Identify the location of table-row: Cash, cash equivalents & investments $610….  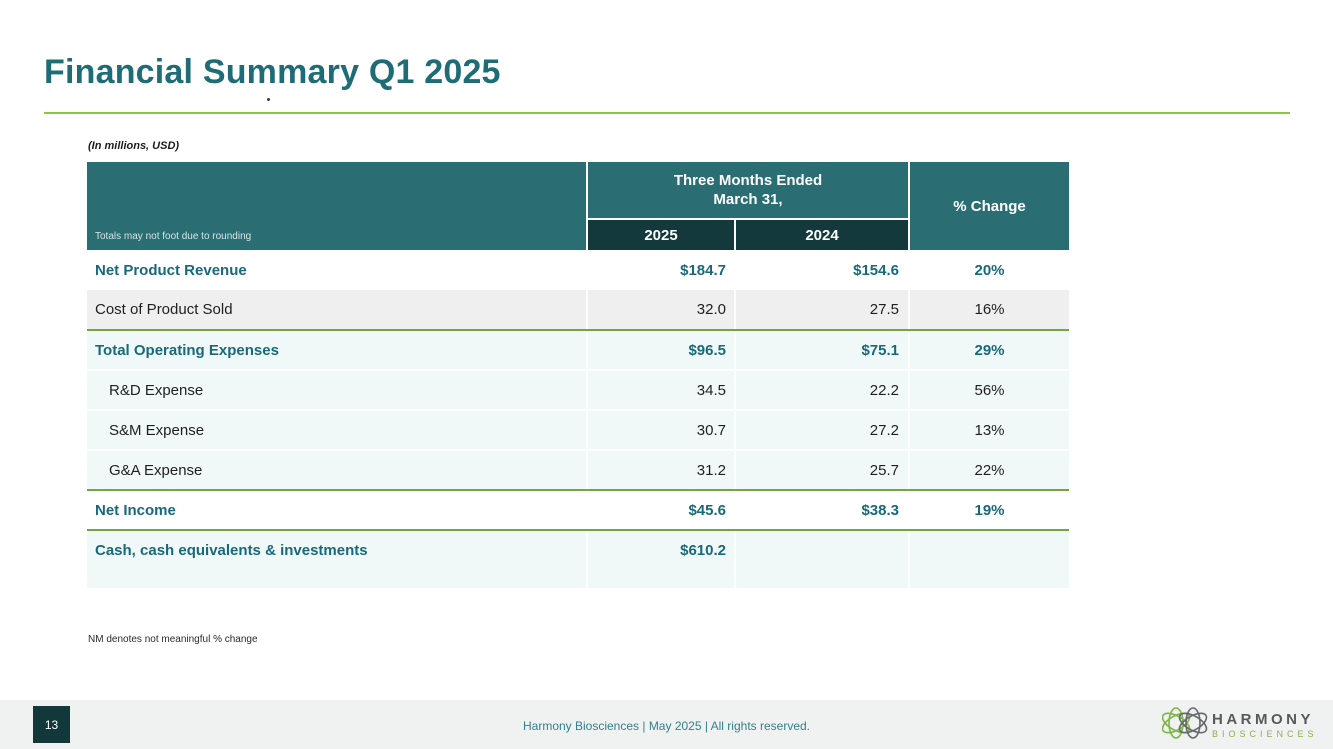
(578, 550).